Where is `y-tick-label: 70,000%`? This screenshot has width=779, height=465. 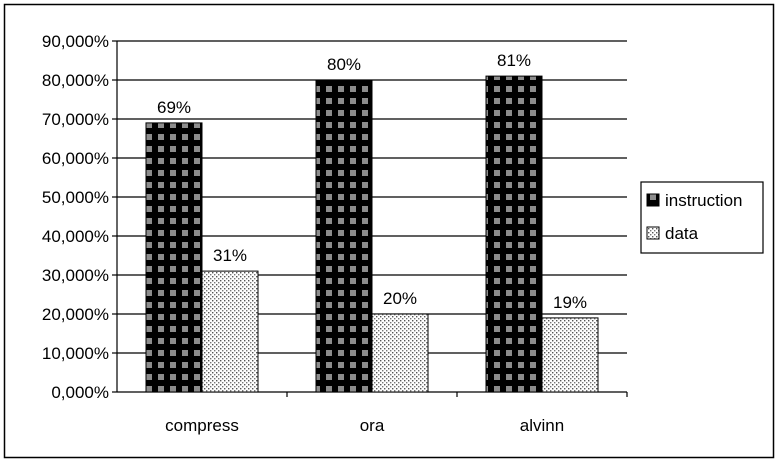 y-tick-label: 70,000% is located at coordinates (75, 119).